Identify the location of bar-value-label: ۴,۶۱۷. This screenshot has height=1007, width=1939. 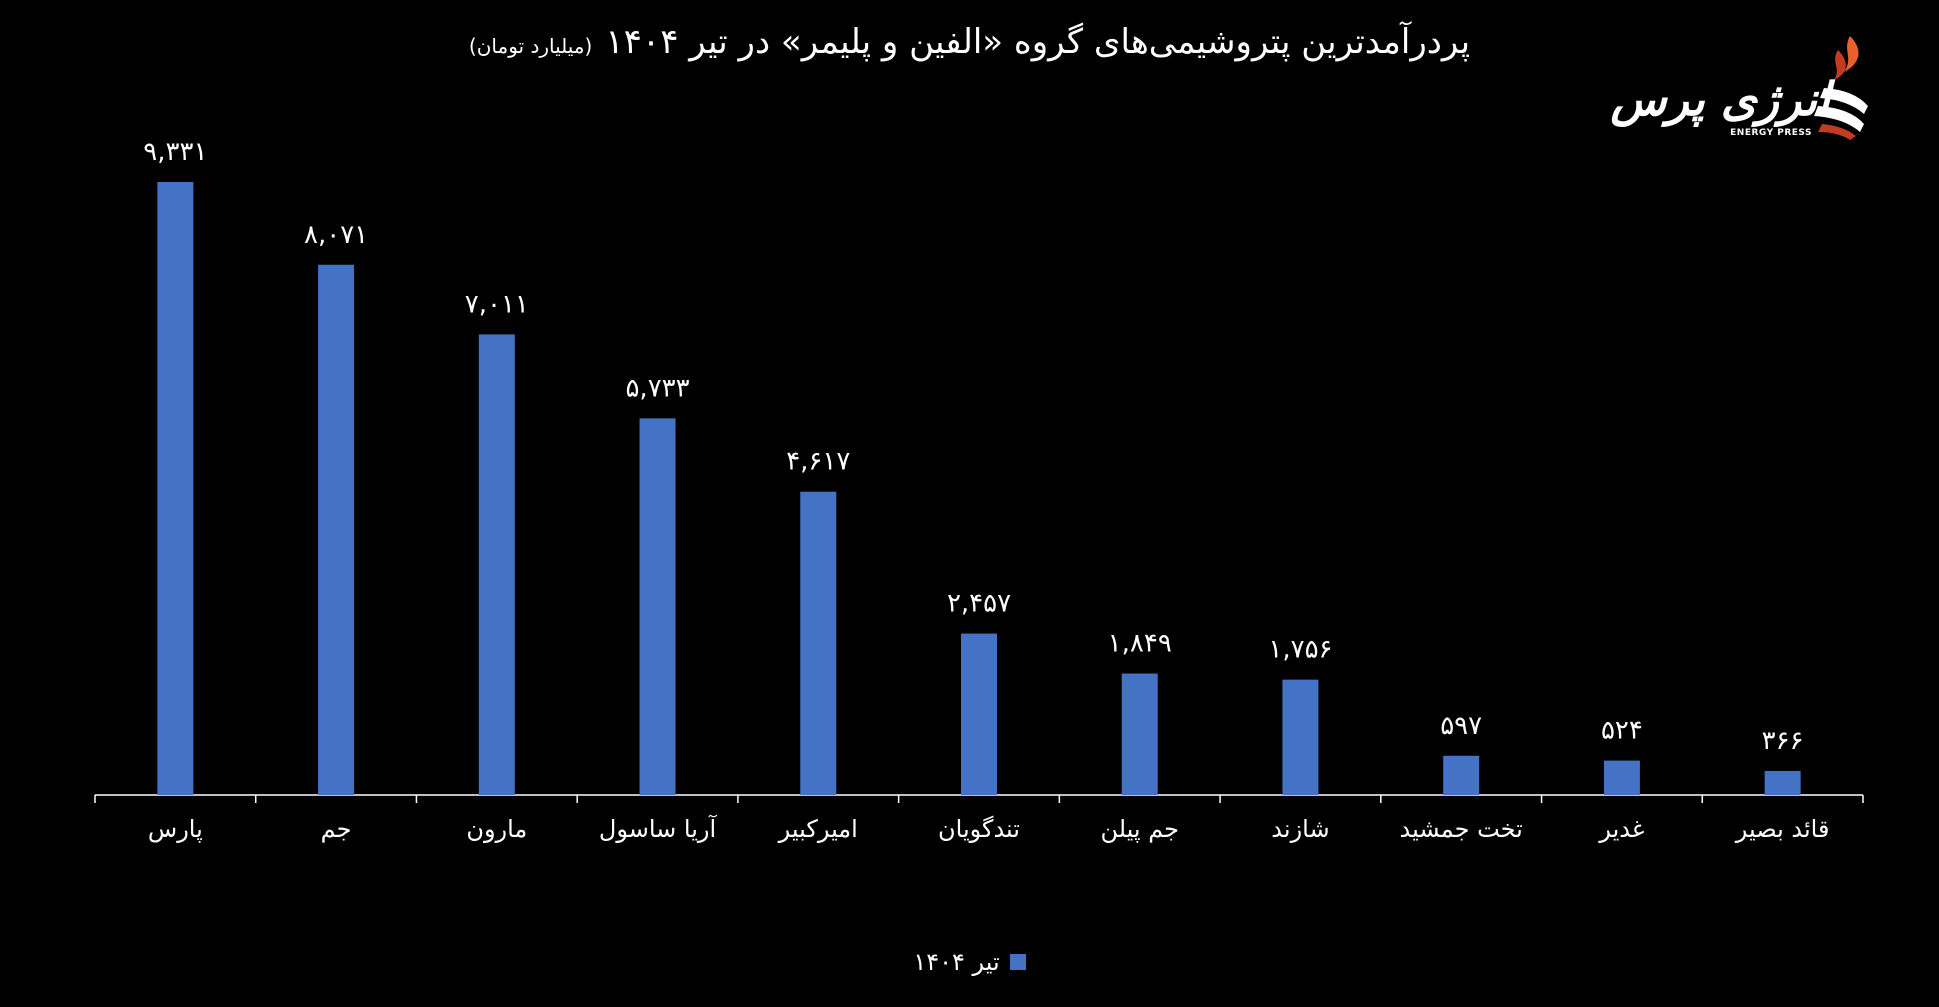
(818, 462).